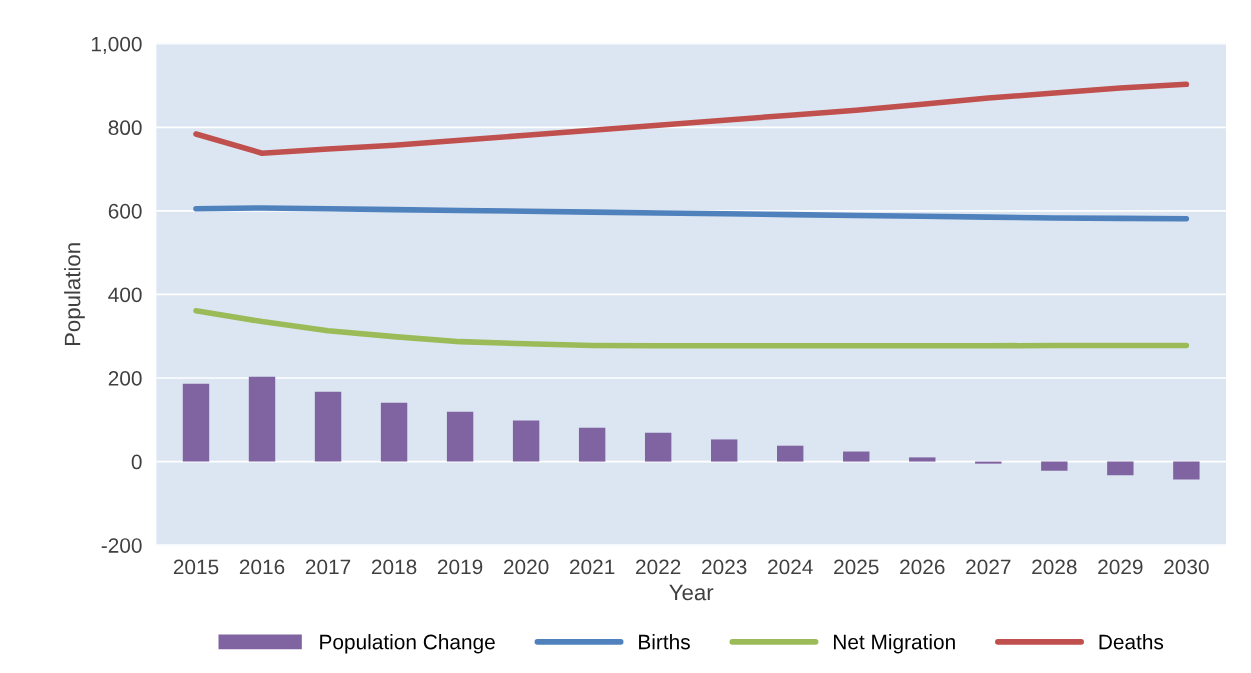 This screenshot has height=673, width=1251. I want to click on x-tick-label: 2019, so click(460, 567).